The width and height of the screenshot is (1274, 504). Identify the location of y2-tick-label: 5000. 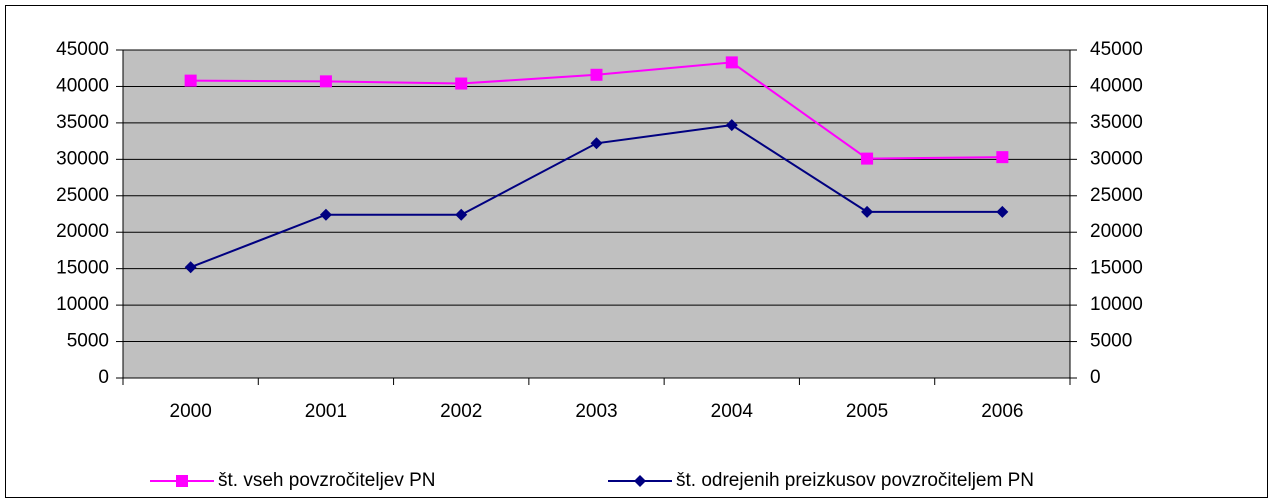
(1111, 341).